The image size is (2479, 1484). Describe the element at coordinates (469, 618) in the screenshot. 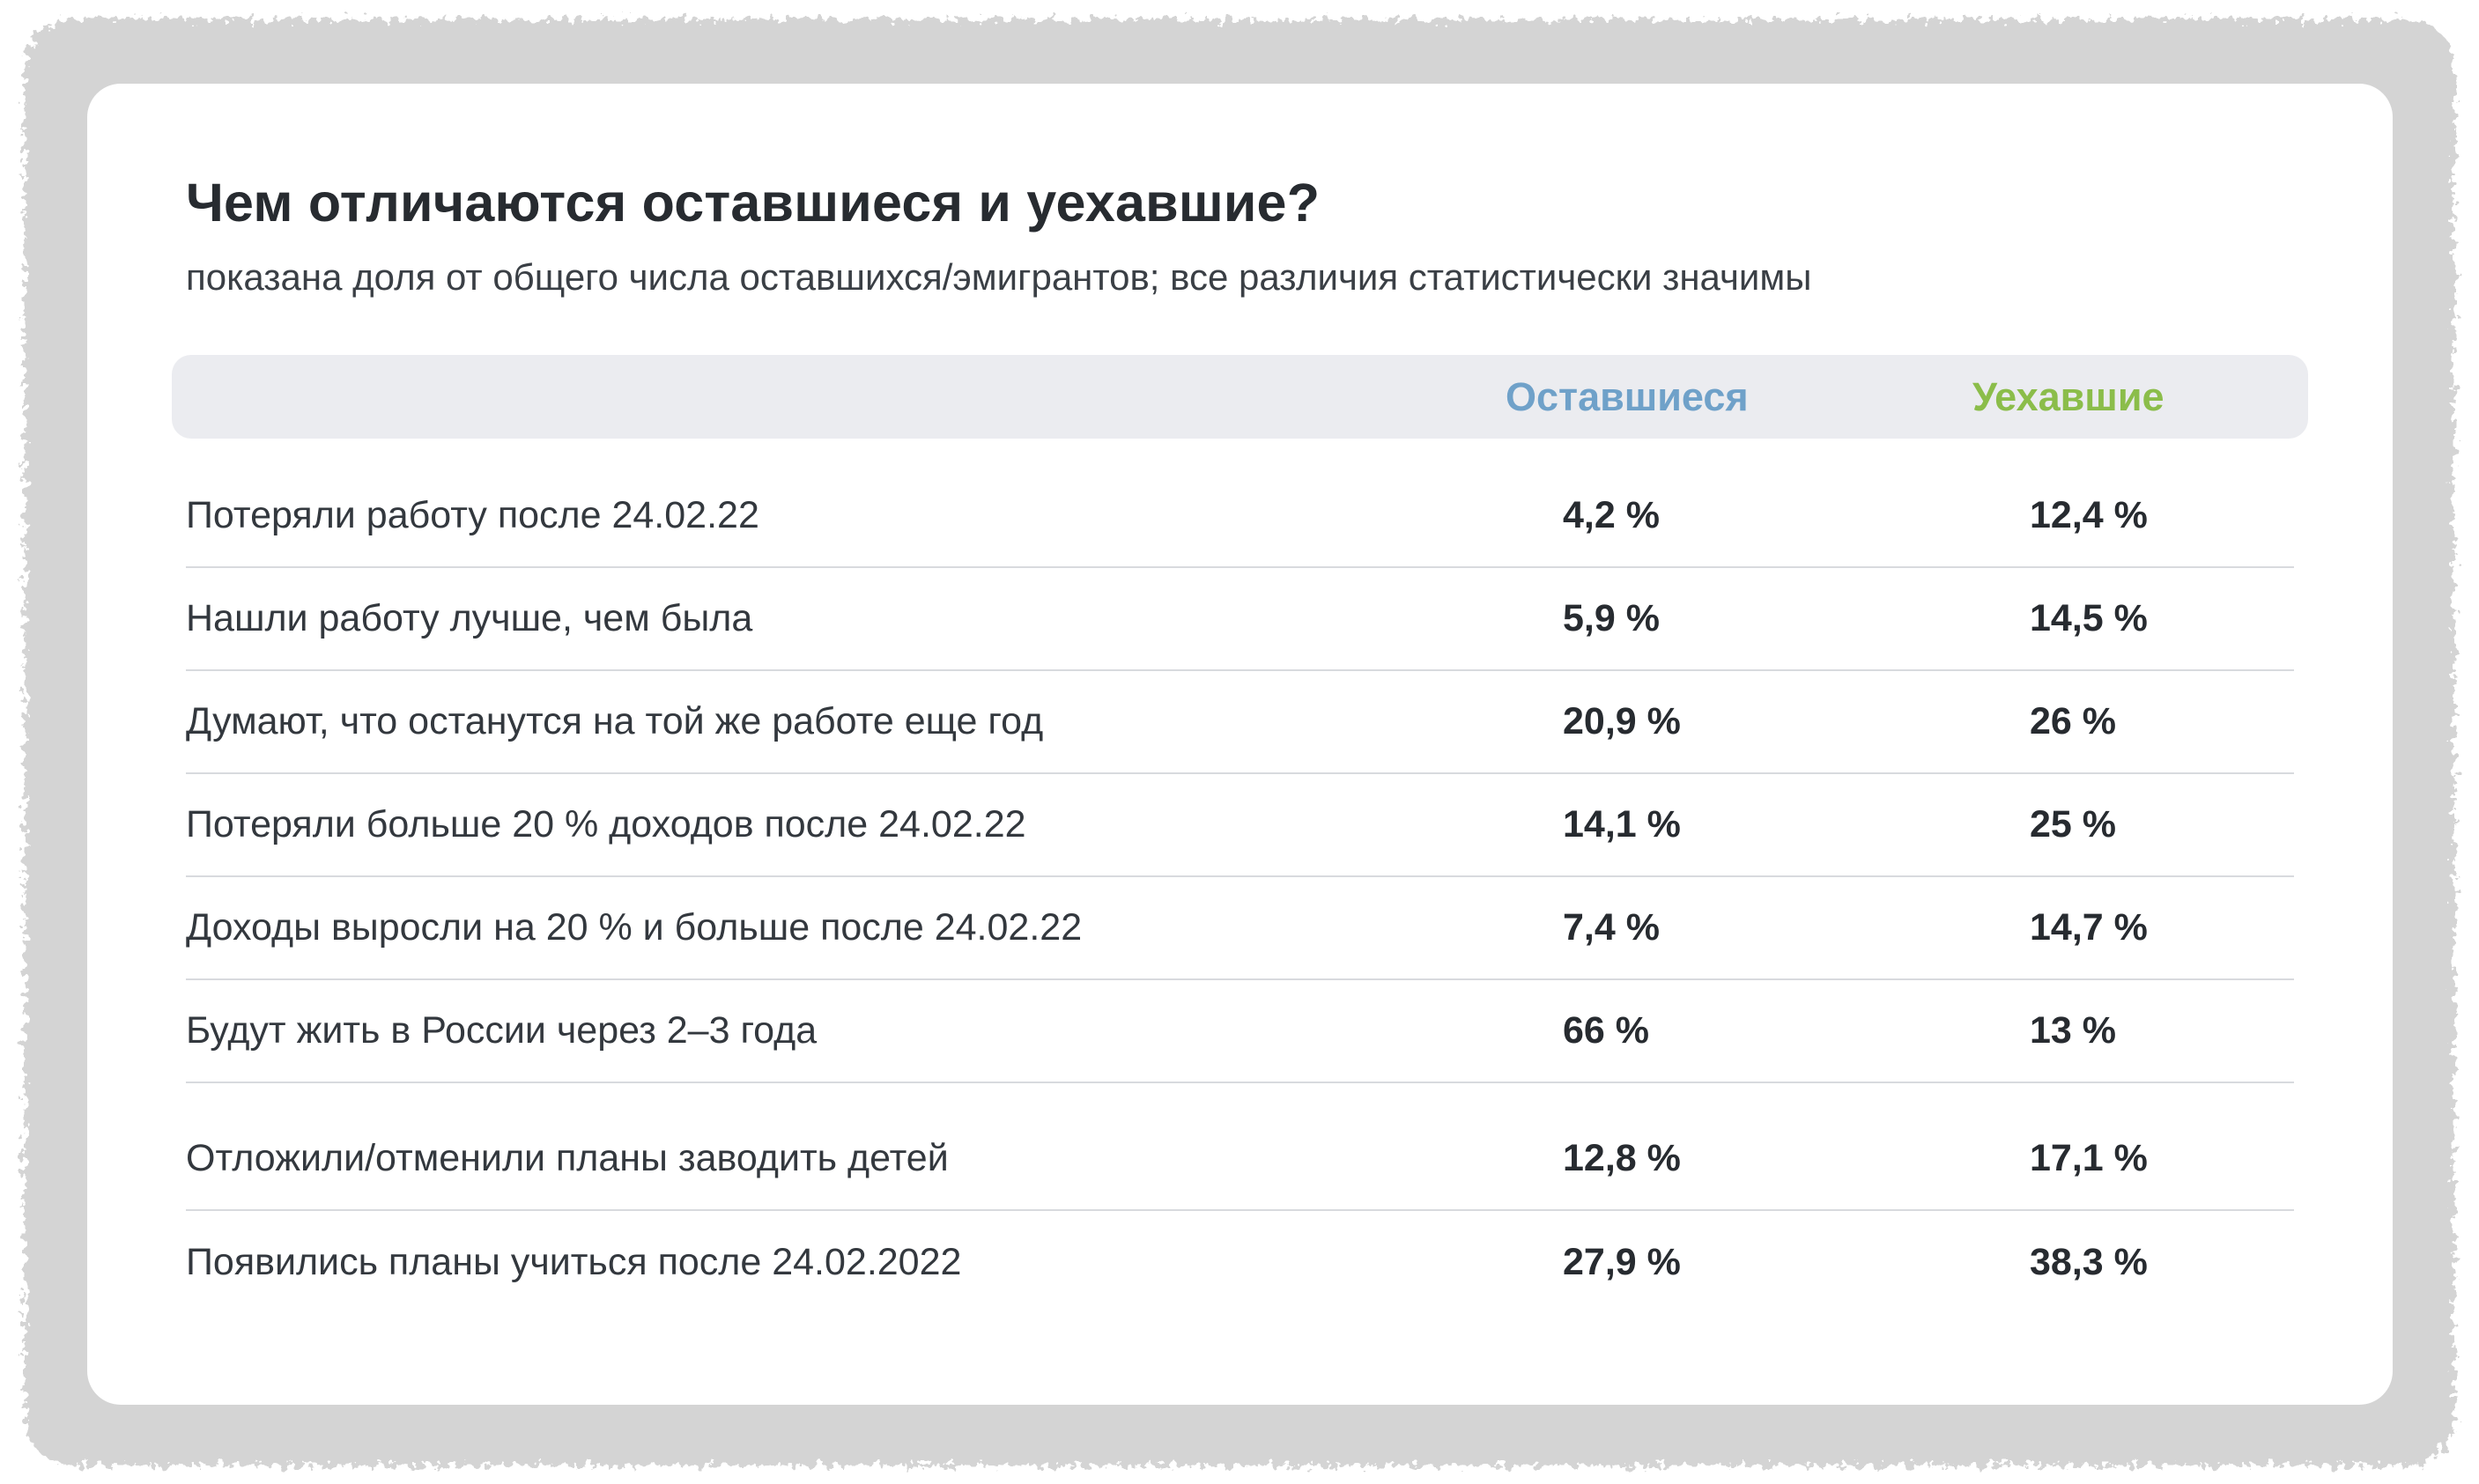

I see `row-label: Нашли работу лучше, чем была` at that location.